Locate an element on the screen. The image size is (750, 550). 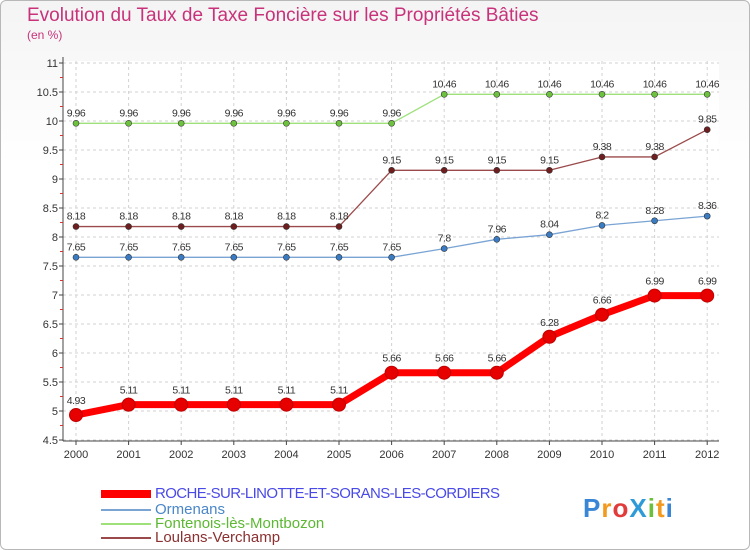
legend-label: Loulans-Verchamp is located at coordinates (218, 537).